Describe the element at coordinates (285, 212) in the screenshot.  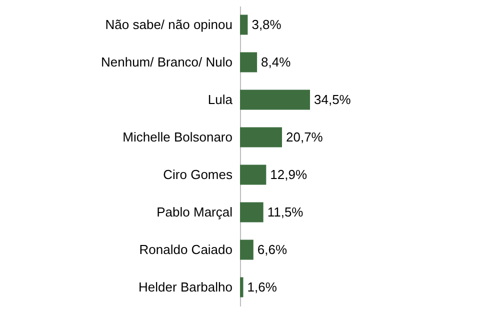
I see `data-label: 11,5%` at that location.